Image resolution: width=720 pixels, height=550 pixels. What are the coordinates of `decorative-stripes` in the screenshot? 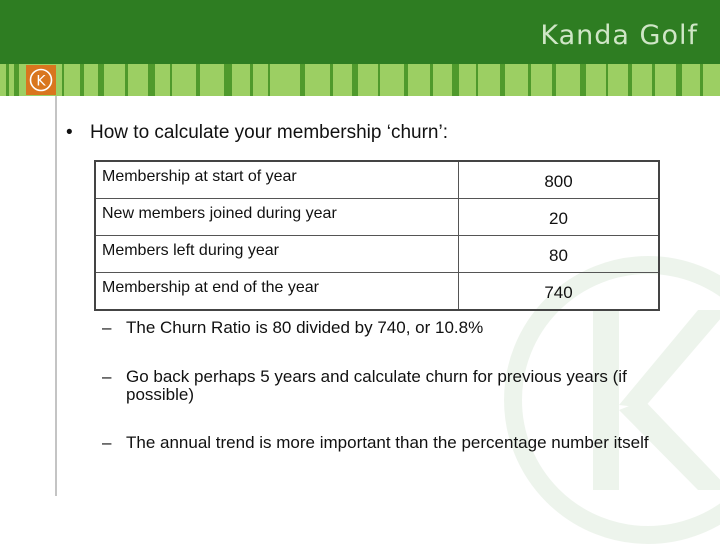 It's located at (360, 80).